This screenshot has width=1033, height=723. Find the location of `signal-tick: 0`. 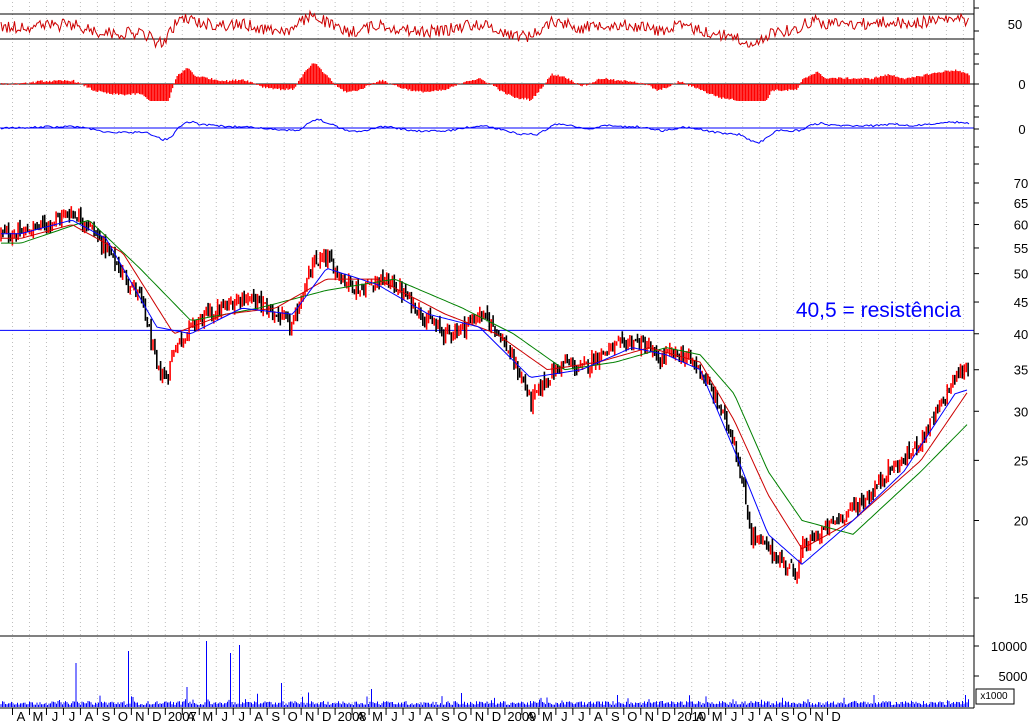

signal-tick: 0 is located at coordinates (1021, 129).